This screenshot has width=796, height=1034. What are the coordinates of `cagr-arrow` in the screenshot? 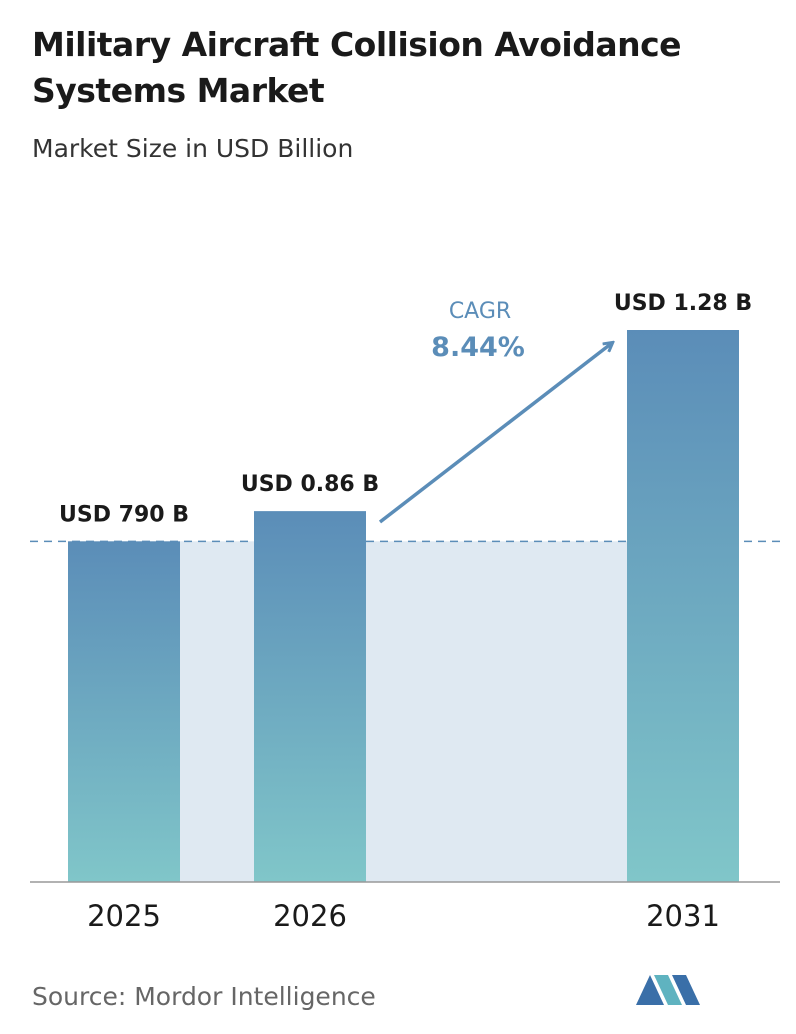 It's located at (495, 433).